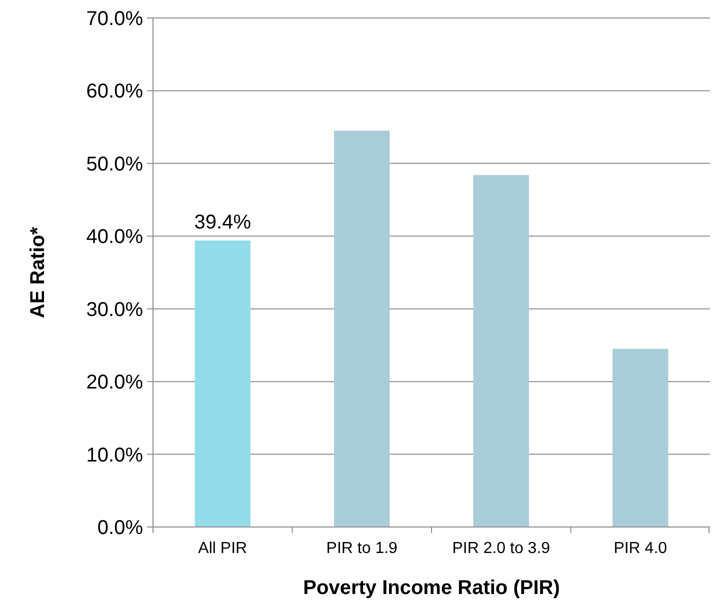  I want to click on x-tick-label: PIR to 1.9, so click(362, 548).